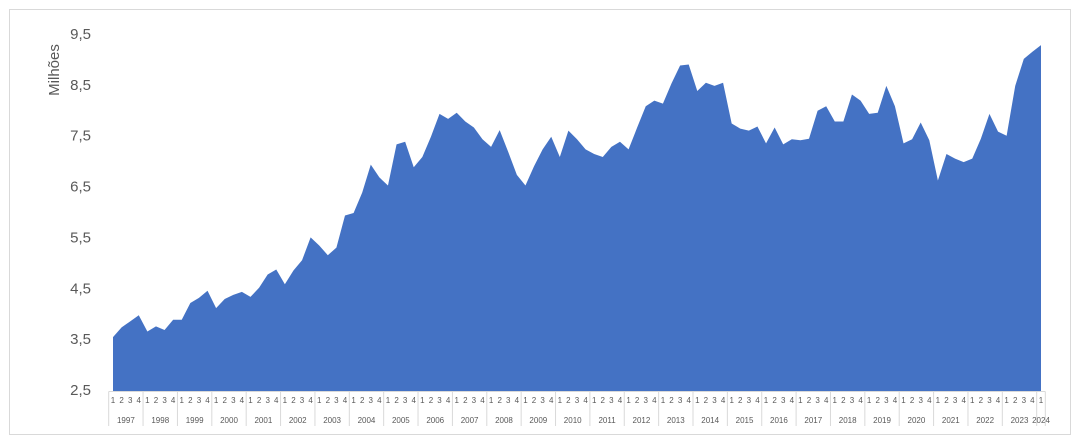  What do you see at coordinates (917, 420) in the screenshot?
I see `year-label: 2020` at bounding box center [917, 420].